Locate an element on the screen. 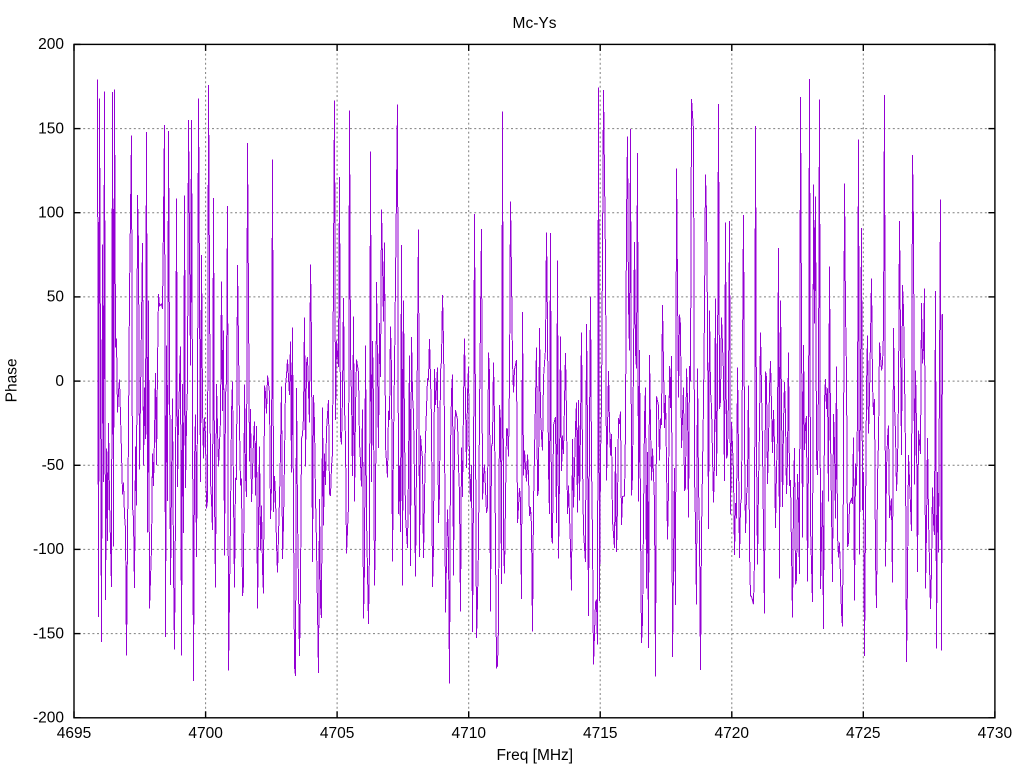 This screenshot has width=1024, height=768. svg-text: 100 is located at coordinates (51, 212).